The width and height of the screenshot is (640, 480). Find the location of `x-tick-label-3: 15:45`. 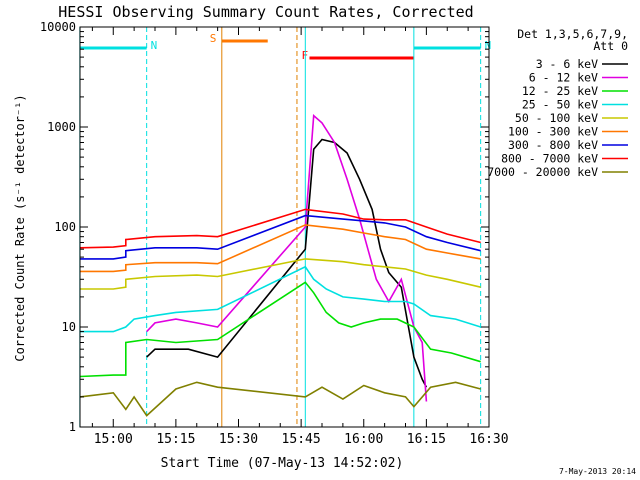

x-tick-label-3: 15:45 is located at coordinates (301, 439).